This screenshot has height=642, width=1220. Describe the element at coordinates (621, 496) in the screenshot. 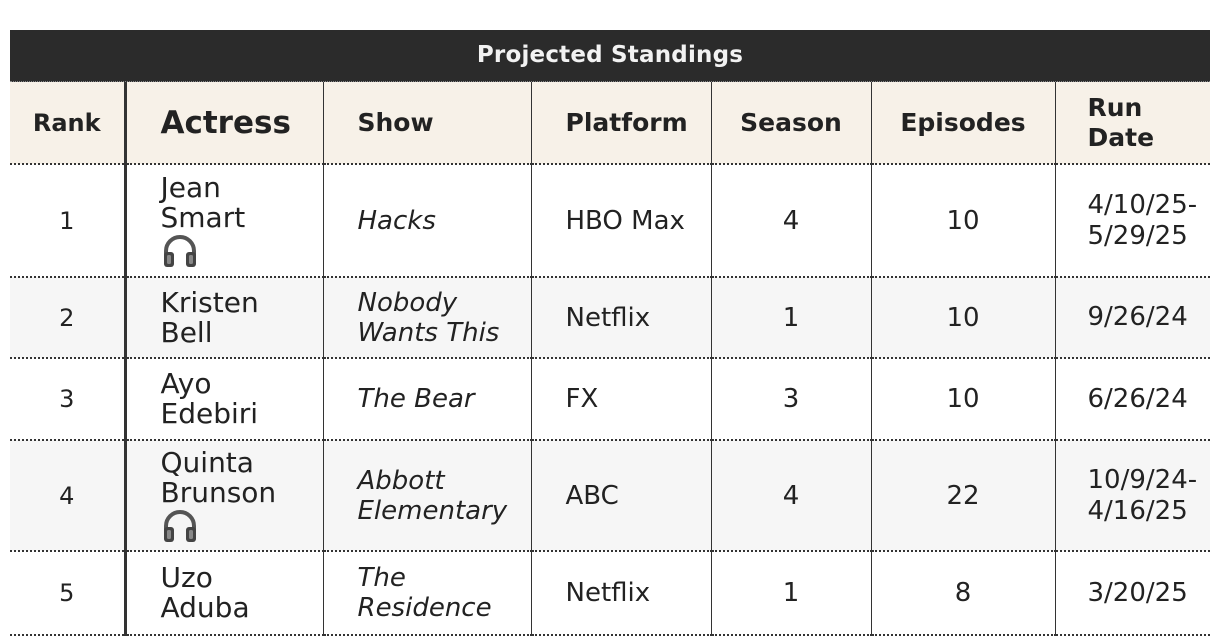

I see `platform-cell: ABC` at that location.